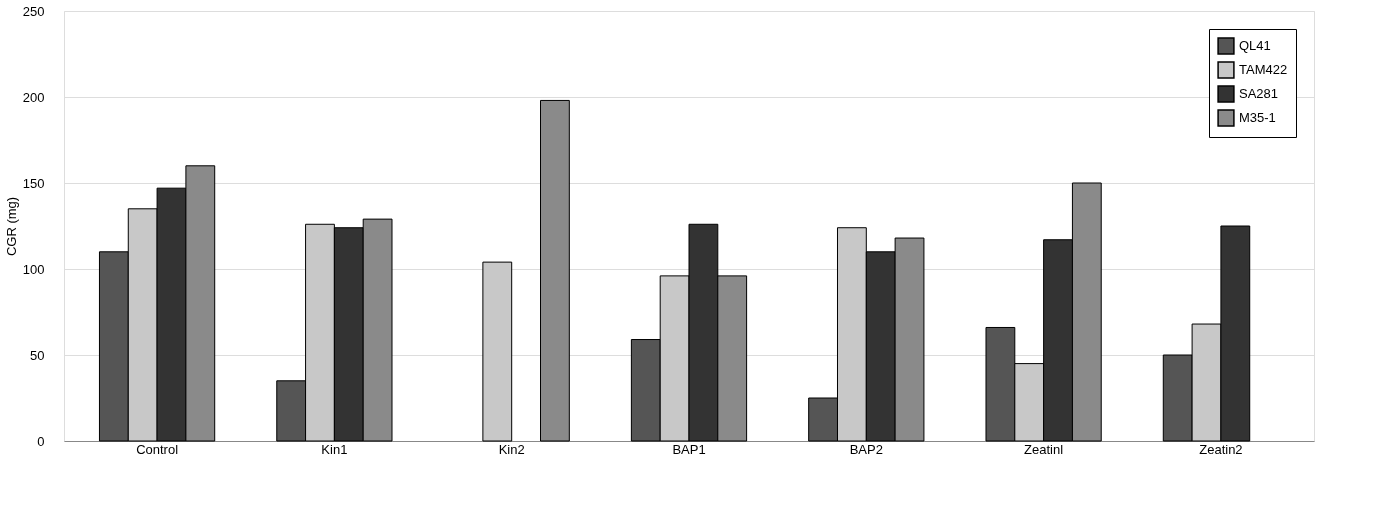 Image resolution: width=1394 pixels, height=520 pixels. Describe the element at coordinates (157, 449) in the screenshot. I see `x-tick-label: Control` at that location.